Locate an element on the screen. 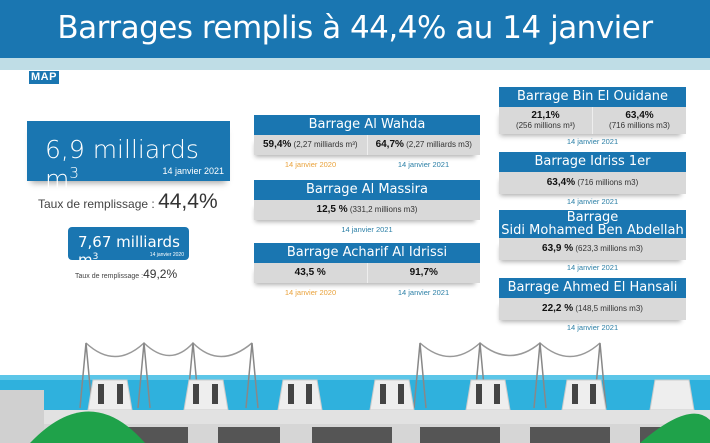 The width and height of the screenshot is (710, 443). previous-volume-card: 7,67 milliards m3 14 janvier 2020 is located at coordinates (128, 248).